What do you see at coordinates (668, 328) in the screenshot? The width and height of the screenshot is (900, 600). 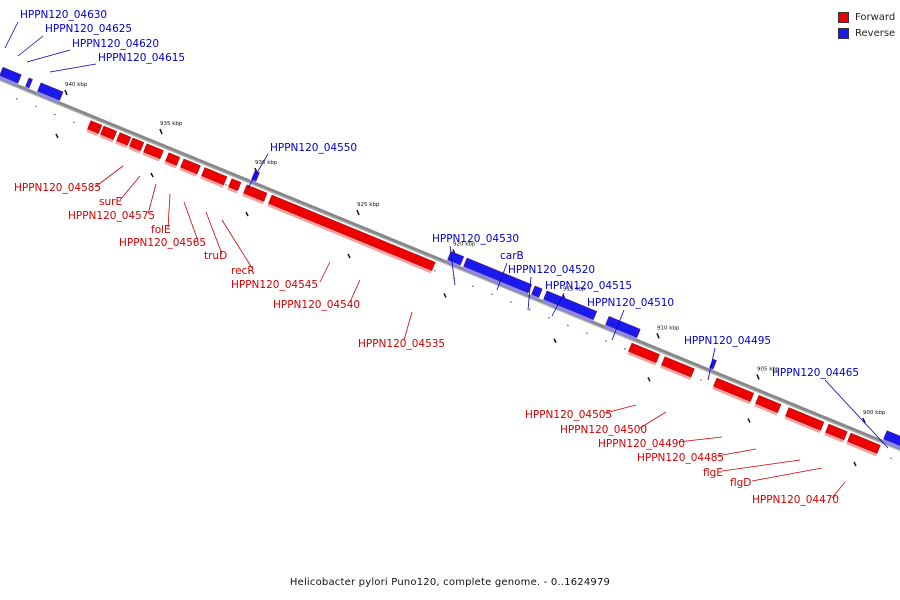 I see `kbp-label: 910 kbp` at bounding box center [668, 328].